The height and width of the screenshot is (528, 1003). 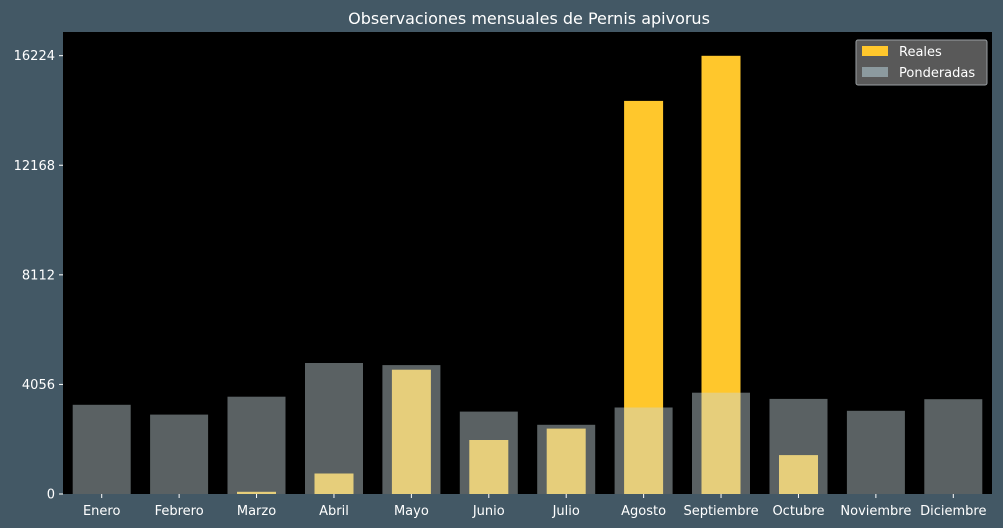 I want to click on bar-ponderadas-mayo, so click(x=411, y=429).